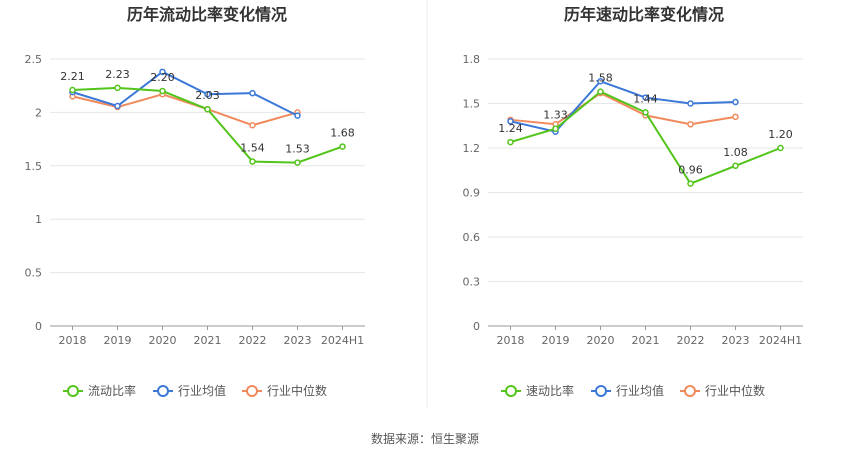  What do you see at coordinates (38, 112) in the screenshot?
I see `y-tick-label: 2` at bounding box center [38, 112].